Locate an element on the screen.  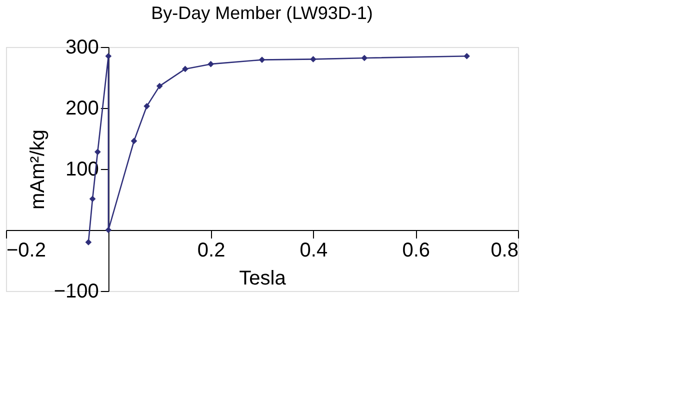
y-tick-label: 200 is located at coordinates (82, 109).